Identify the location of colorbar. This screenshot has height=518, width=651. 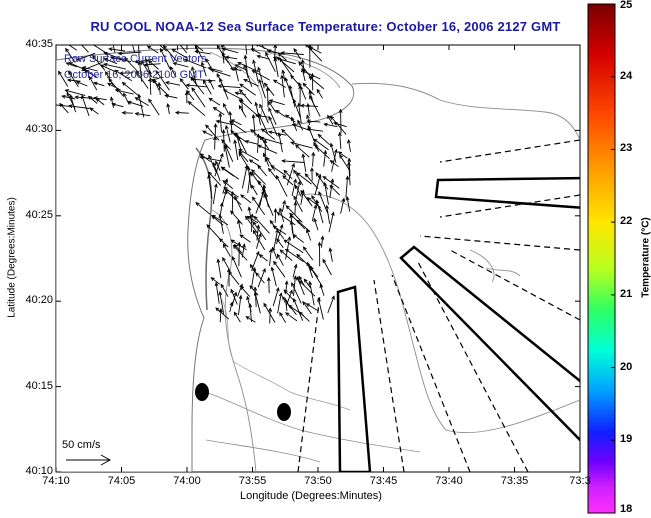
(601, 258).